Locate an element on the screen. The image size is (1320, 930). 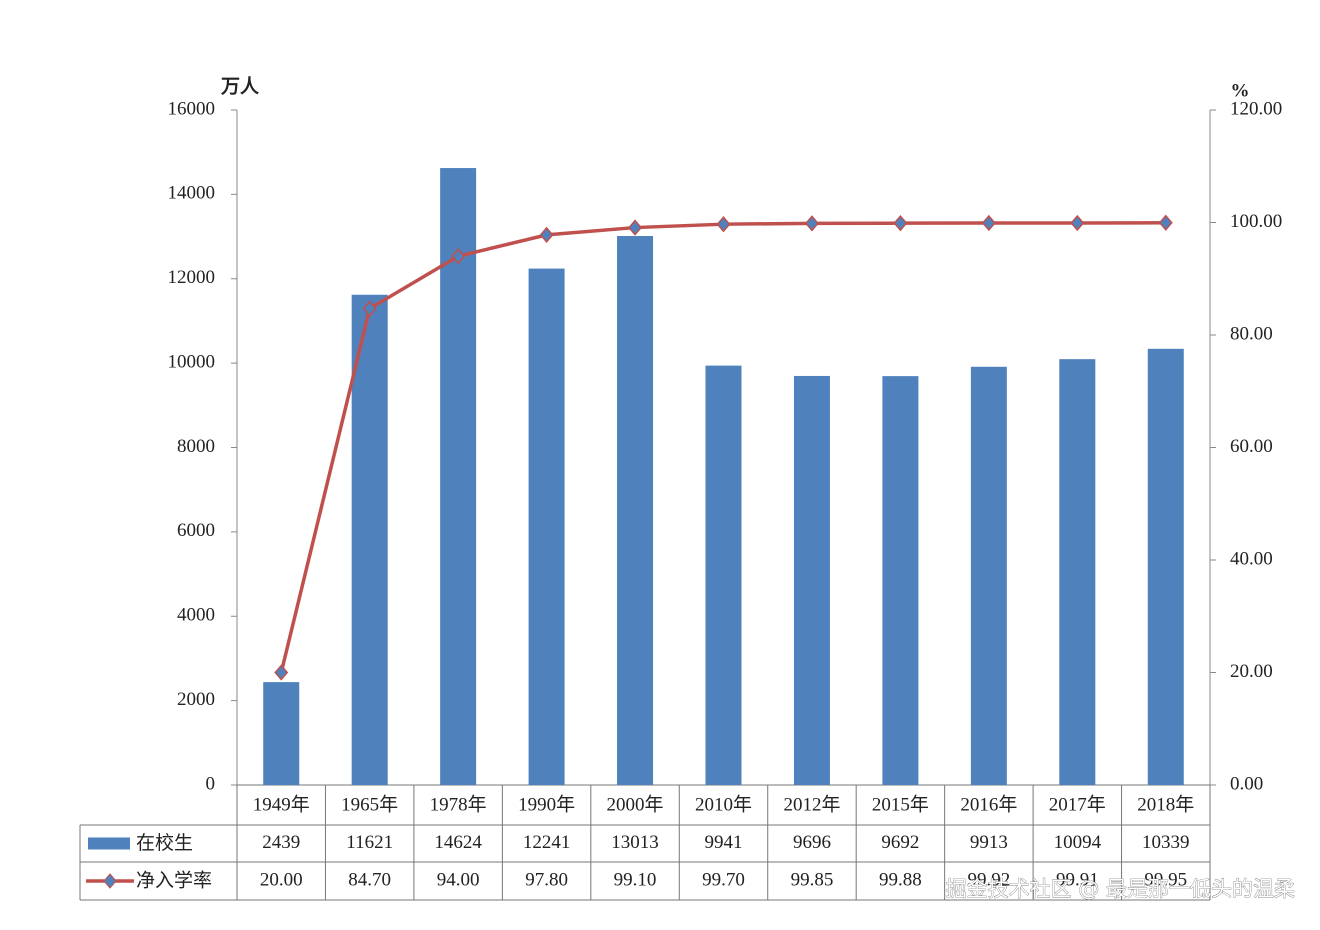
table-value: 11621 is located at coordinates (369, 842).